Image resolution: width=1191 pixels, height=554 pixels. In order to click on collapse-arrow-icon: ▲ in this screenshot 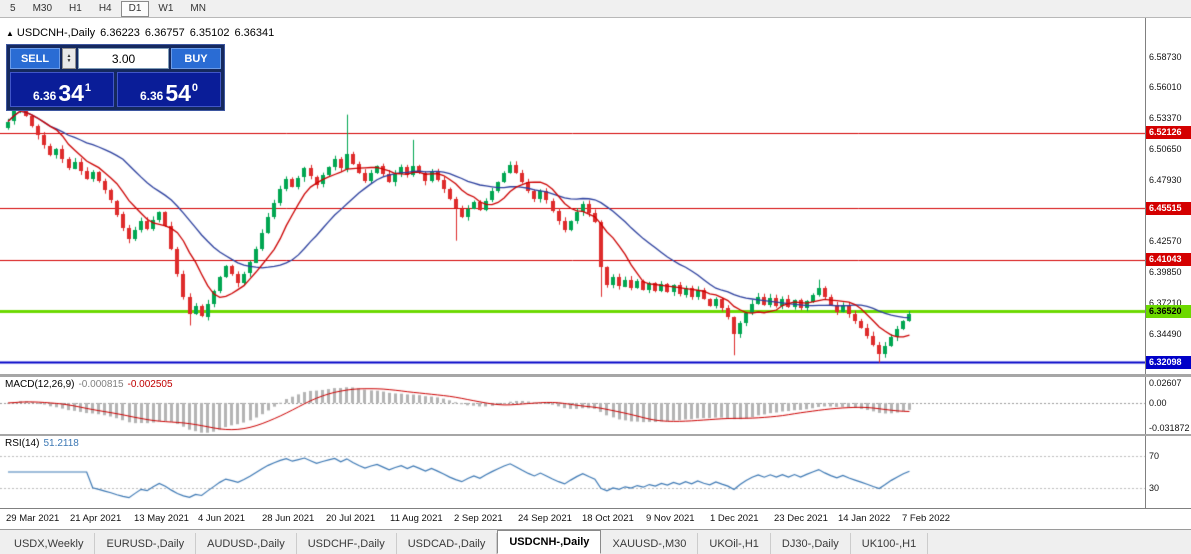, I will do `click(10, 33)`.